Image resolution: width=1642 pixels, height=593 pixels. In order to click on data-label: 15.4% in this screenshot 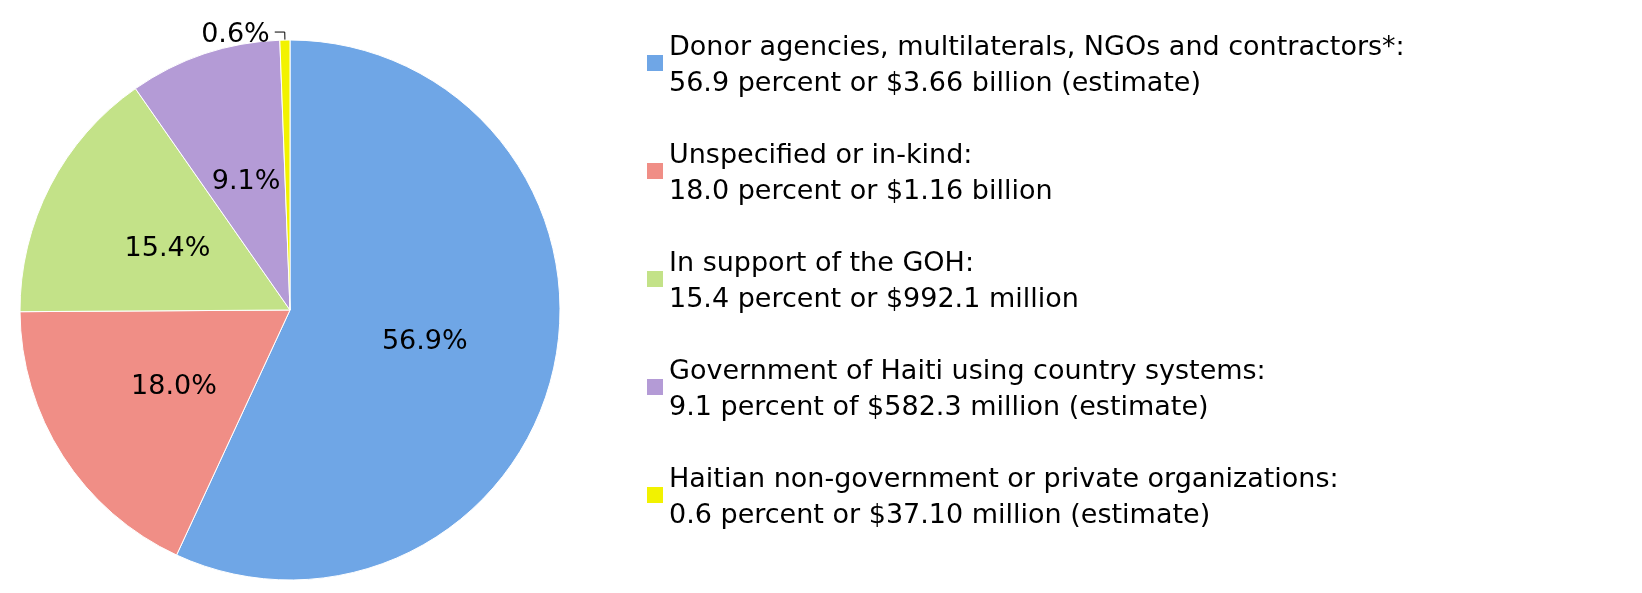, I will do `click(167, 247)`.